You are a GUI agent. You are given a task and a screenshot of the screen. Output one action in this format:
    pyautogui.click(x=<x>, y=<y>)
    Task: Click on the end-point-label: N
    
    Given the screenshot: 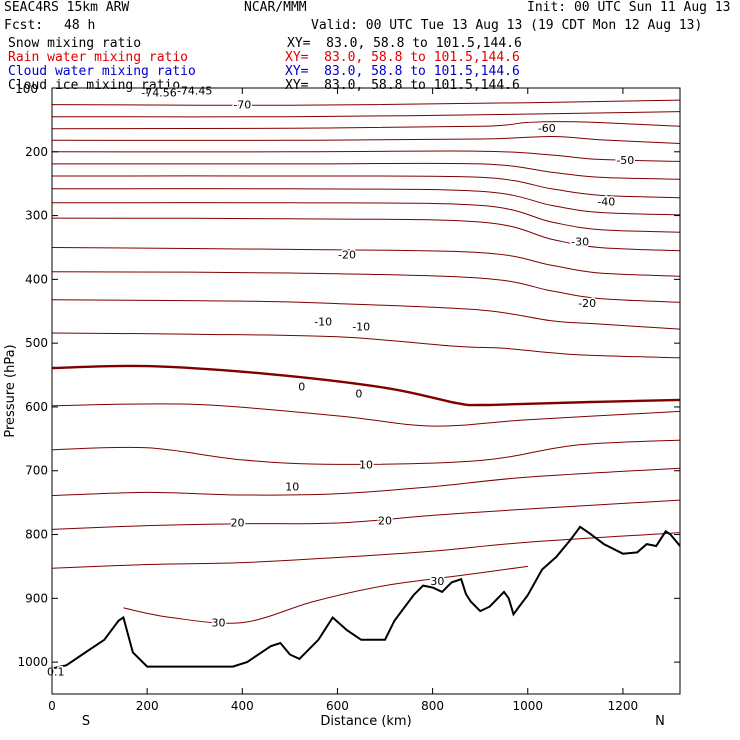 What is the action you would take?
    pyautogui.click(x=660, y=721)
    